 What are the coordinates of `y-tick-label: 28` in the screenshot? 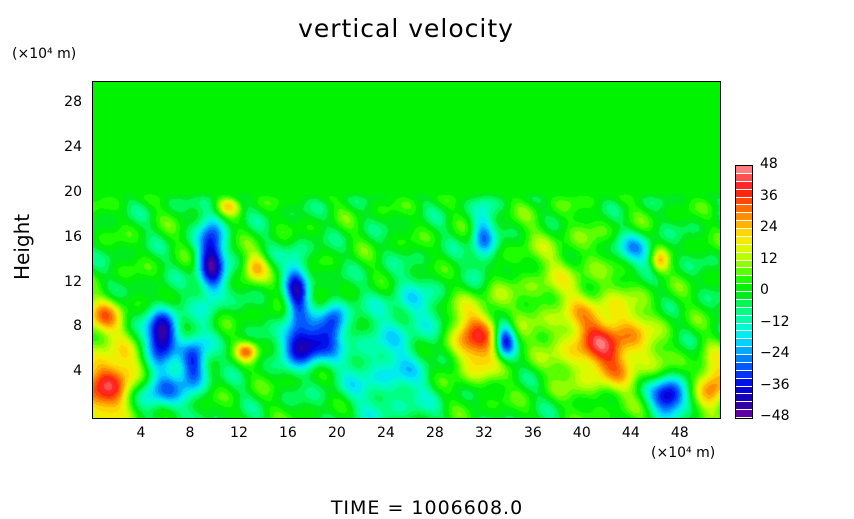 It's located at (73, 102).